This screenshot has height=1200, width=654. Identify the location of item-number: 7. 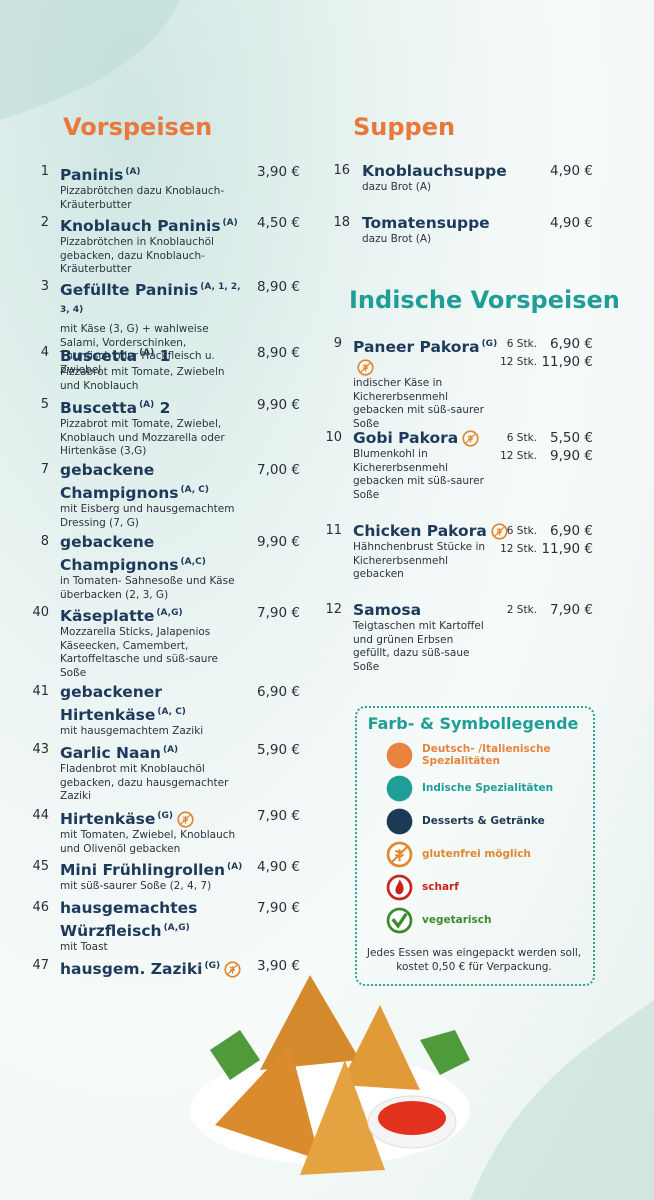
(44, 469).